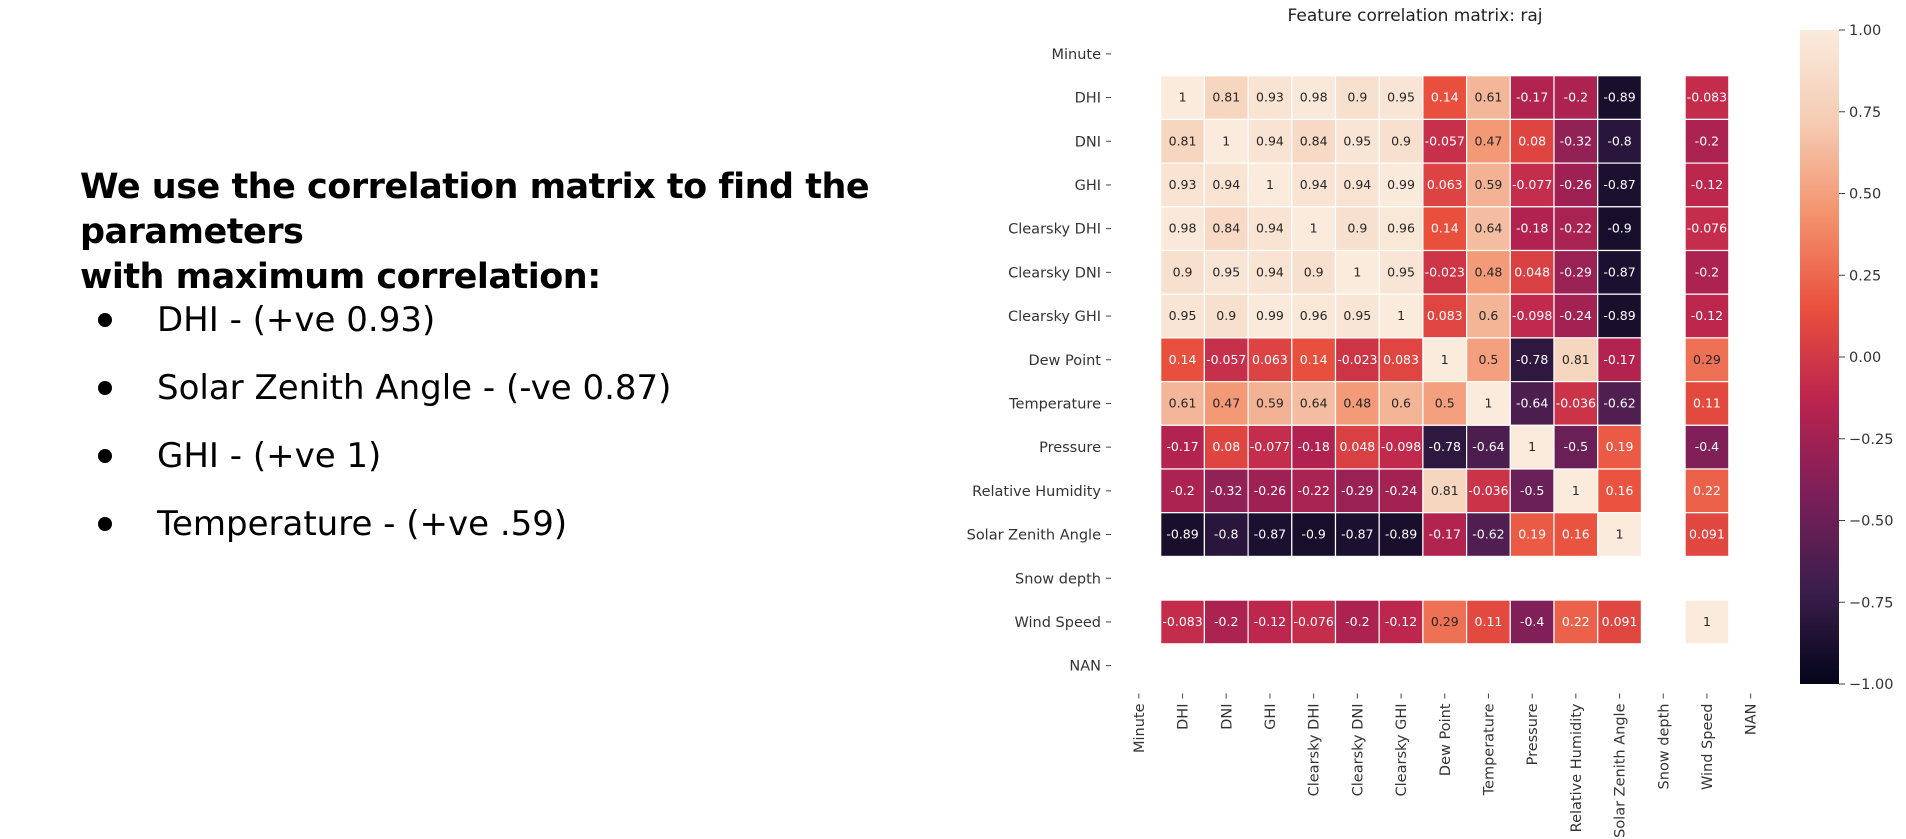 This screenshot has height=839, width=1906. What do you see at coordinates (296, 320) in the screenshot?
I see `bullet-text: DHI - (+ve 0.93)` at bounding box center [296, 320].